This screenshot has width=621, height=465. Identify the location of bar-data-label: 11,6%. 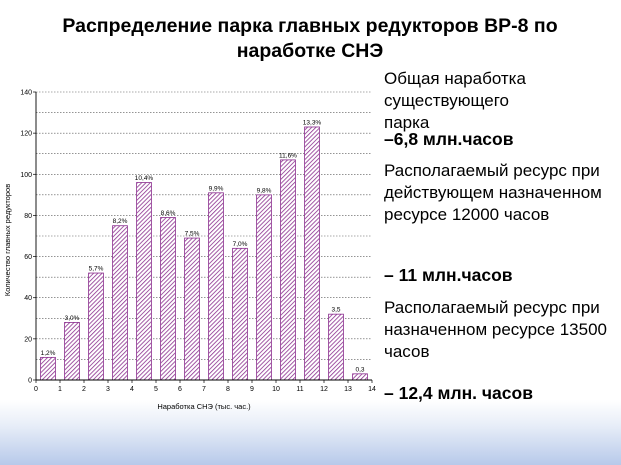
(288, 155).